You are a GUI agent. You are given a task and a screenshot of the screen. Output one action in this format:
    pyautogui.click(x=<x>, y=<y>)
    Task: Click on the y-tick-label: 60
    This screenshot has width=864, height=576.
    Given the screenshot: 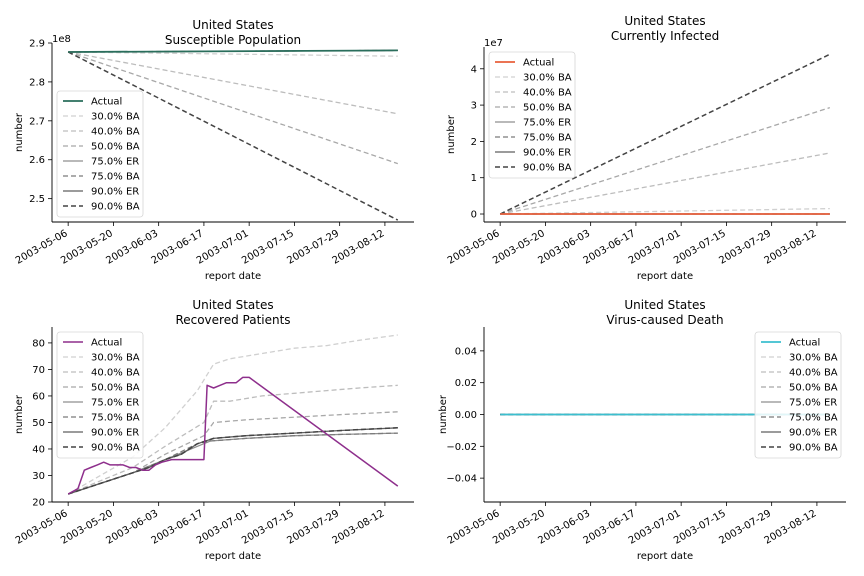 What is the action you would take?
    pyautogui.click(x=38, y=396)
    